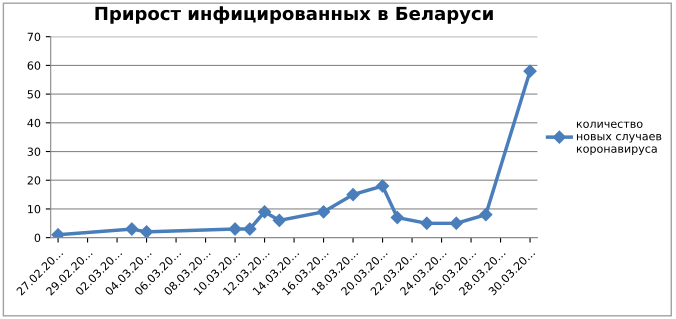 This screenshot has width=676, height=319. What do you see at coordinates (34, 94) in the screenshot?
I see `y-tick-label: 50` at bounding box center [34, 94].